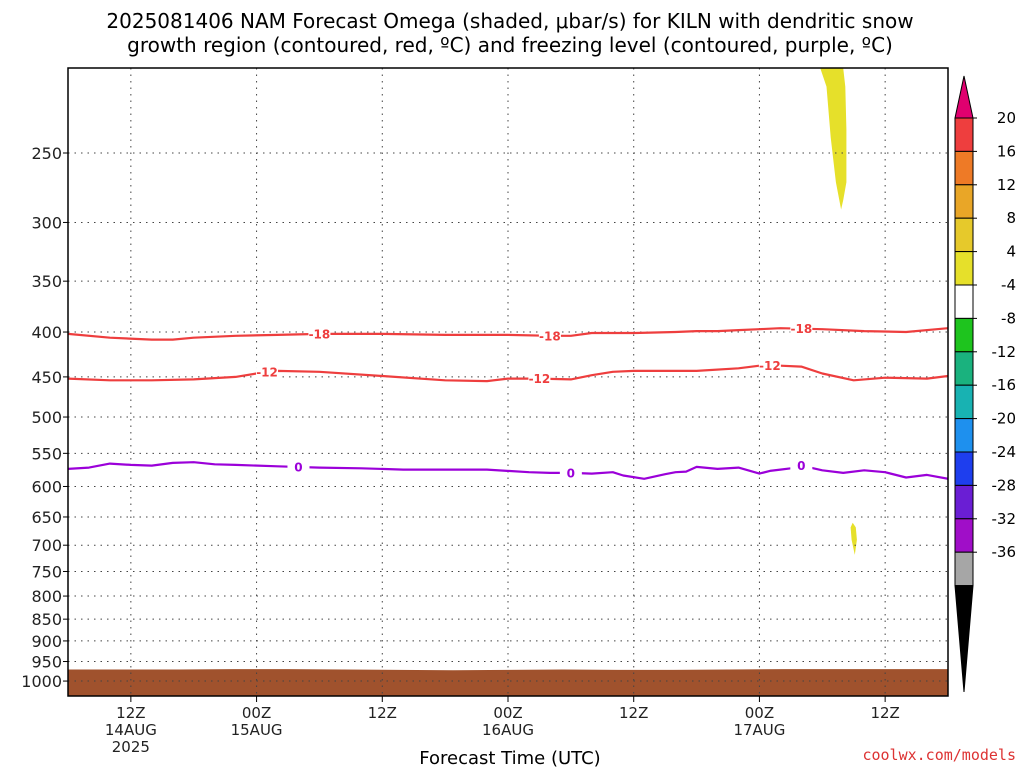 This screenshot has height=768, width=1024. Describe the element at coordinates (46, 641) in the screenshot. I see `y-tick-label-900: 900` at that location.